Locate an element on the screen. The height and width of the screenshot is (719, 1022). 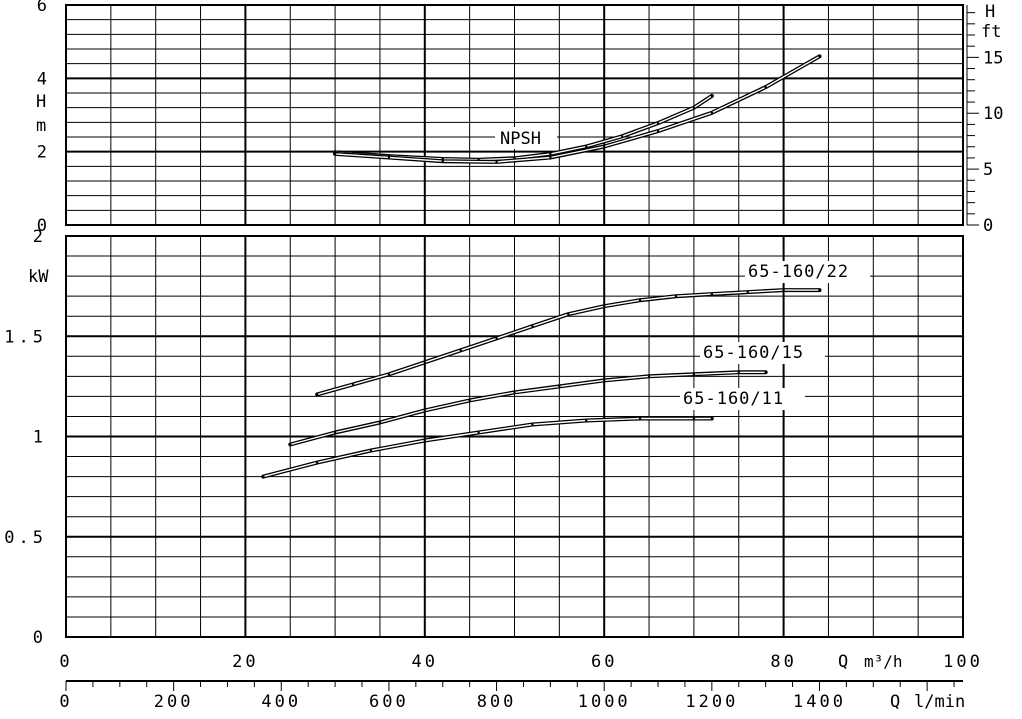
power-curve-3-outline is located at coordinates (487, 447).